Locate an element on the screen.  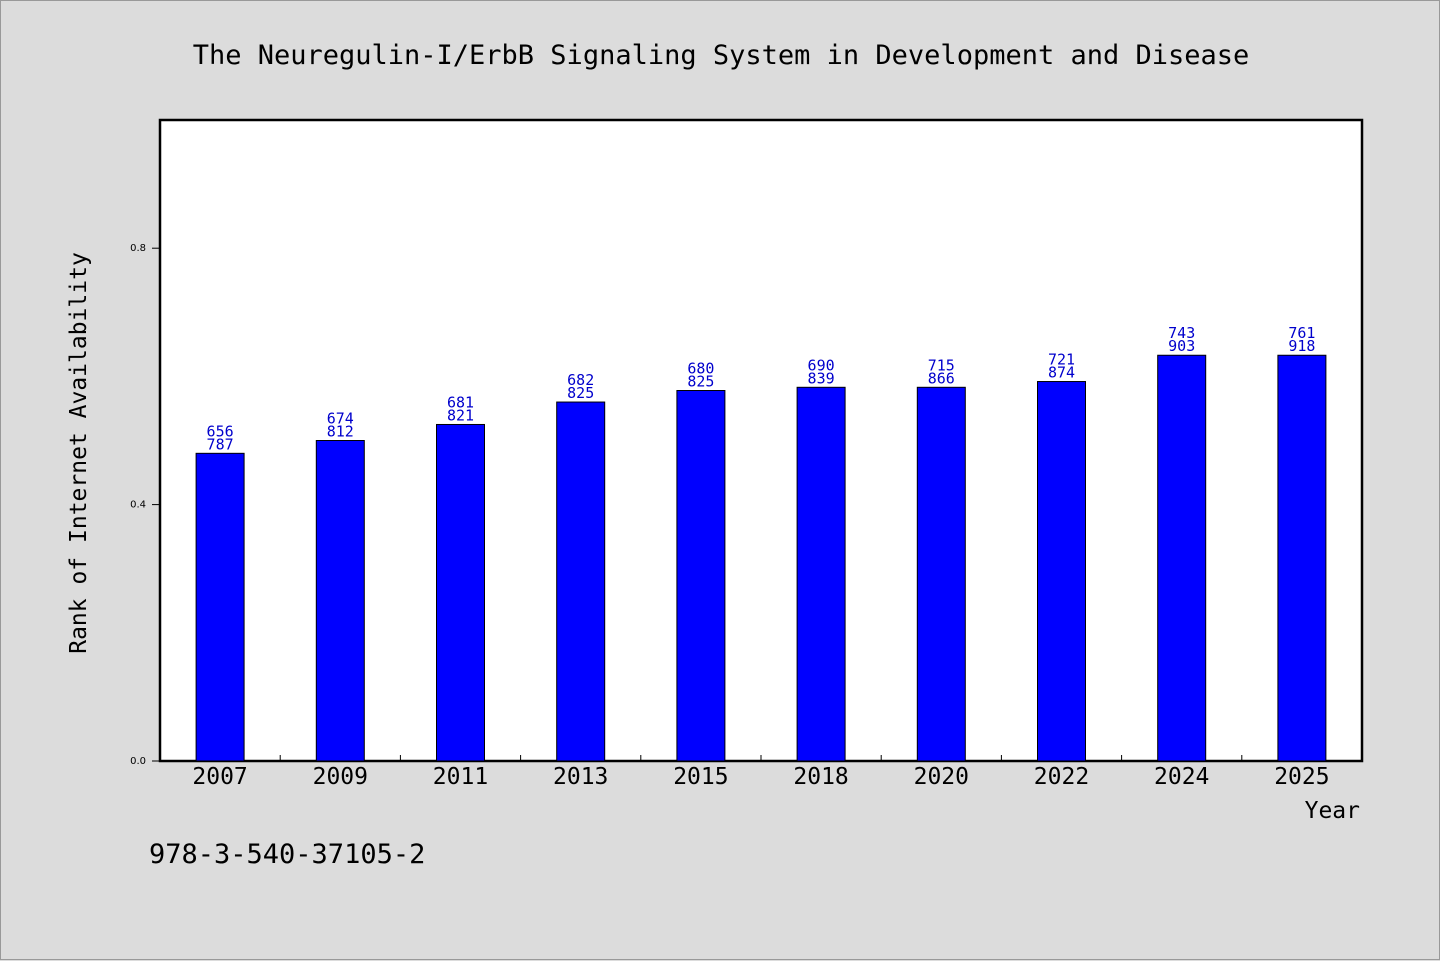
y-axis-label: Rank of Internet Availability is located at coordinates (79, 453).